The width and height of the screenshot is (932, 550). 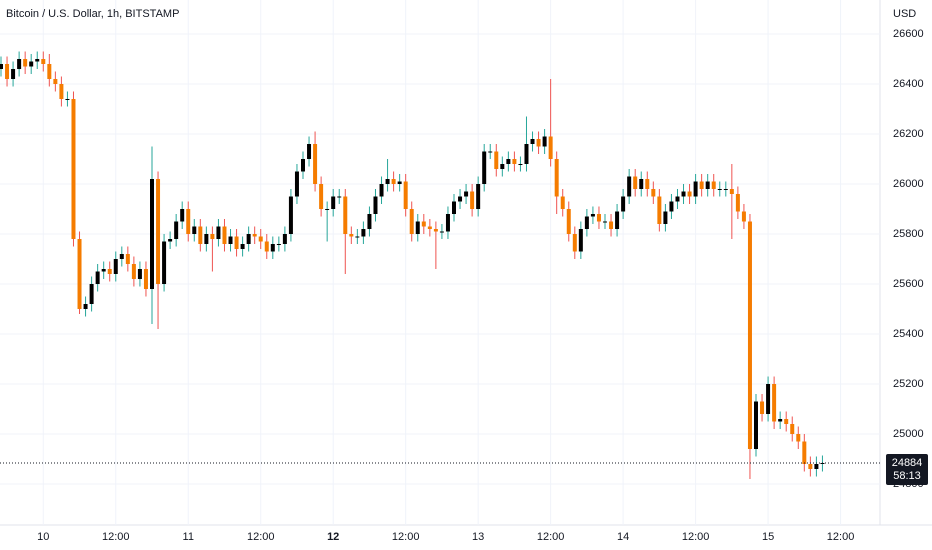 I want to click on y-tick-label: 26600, so click(x=908, y=34).